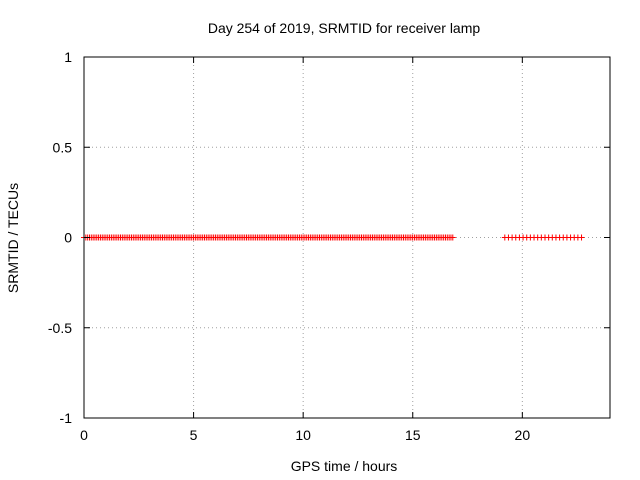  What do you see at coordinates (60, 328) in the screenshot?
I see `y-tick-label: -0.5` at bounding box center [60, 328].